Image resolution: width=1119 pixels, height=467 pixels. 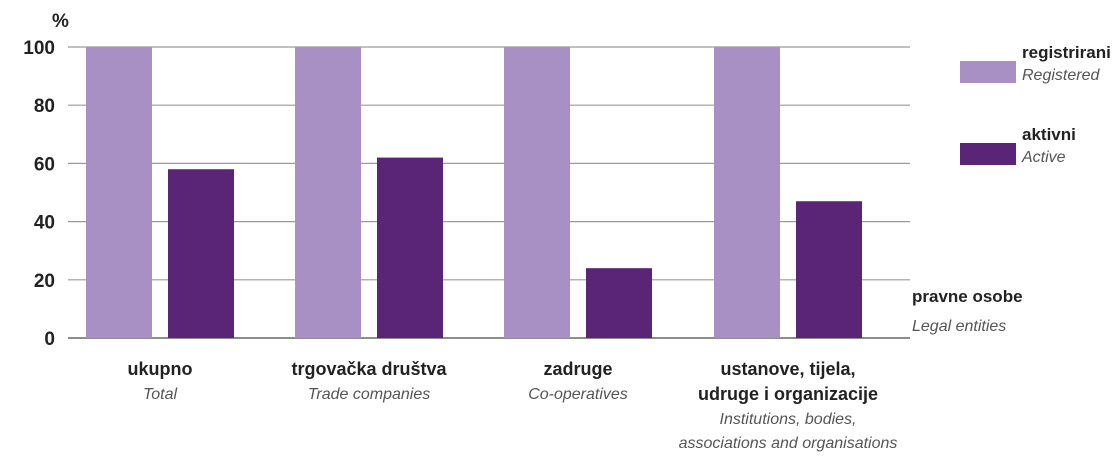 What do you see at coordinates (44, 223) in the screenshot?
I see `y-tick-label: 40` at bounding box center [44, 223].